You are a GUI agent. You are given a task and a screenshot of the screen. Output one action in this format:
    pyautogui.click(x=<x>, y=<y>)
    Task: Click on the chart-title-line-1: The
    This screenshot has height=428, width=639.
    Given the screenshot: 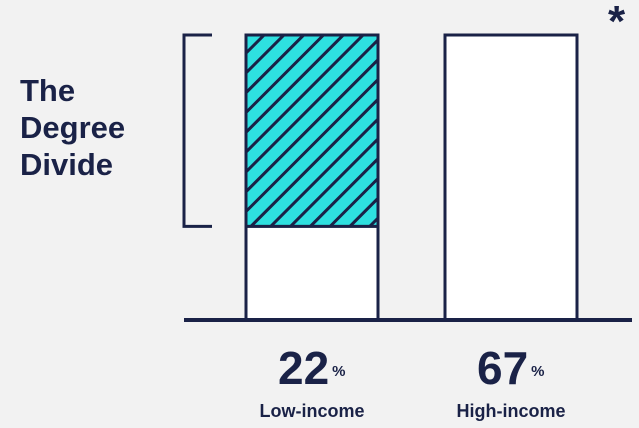 What is the action you would take?
    pyautogui.click(x=48, y=90)
    